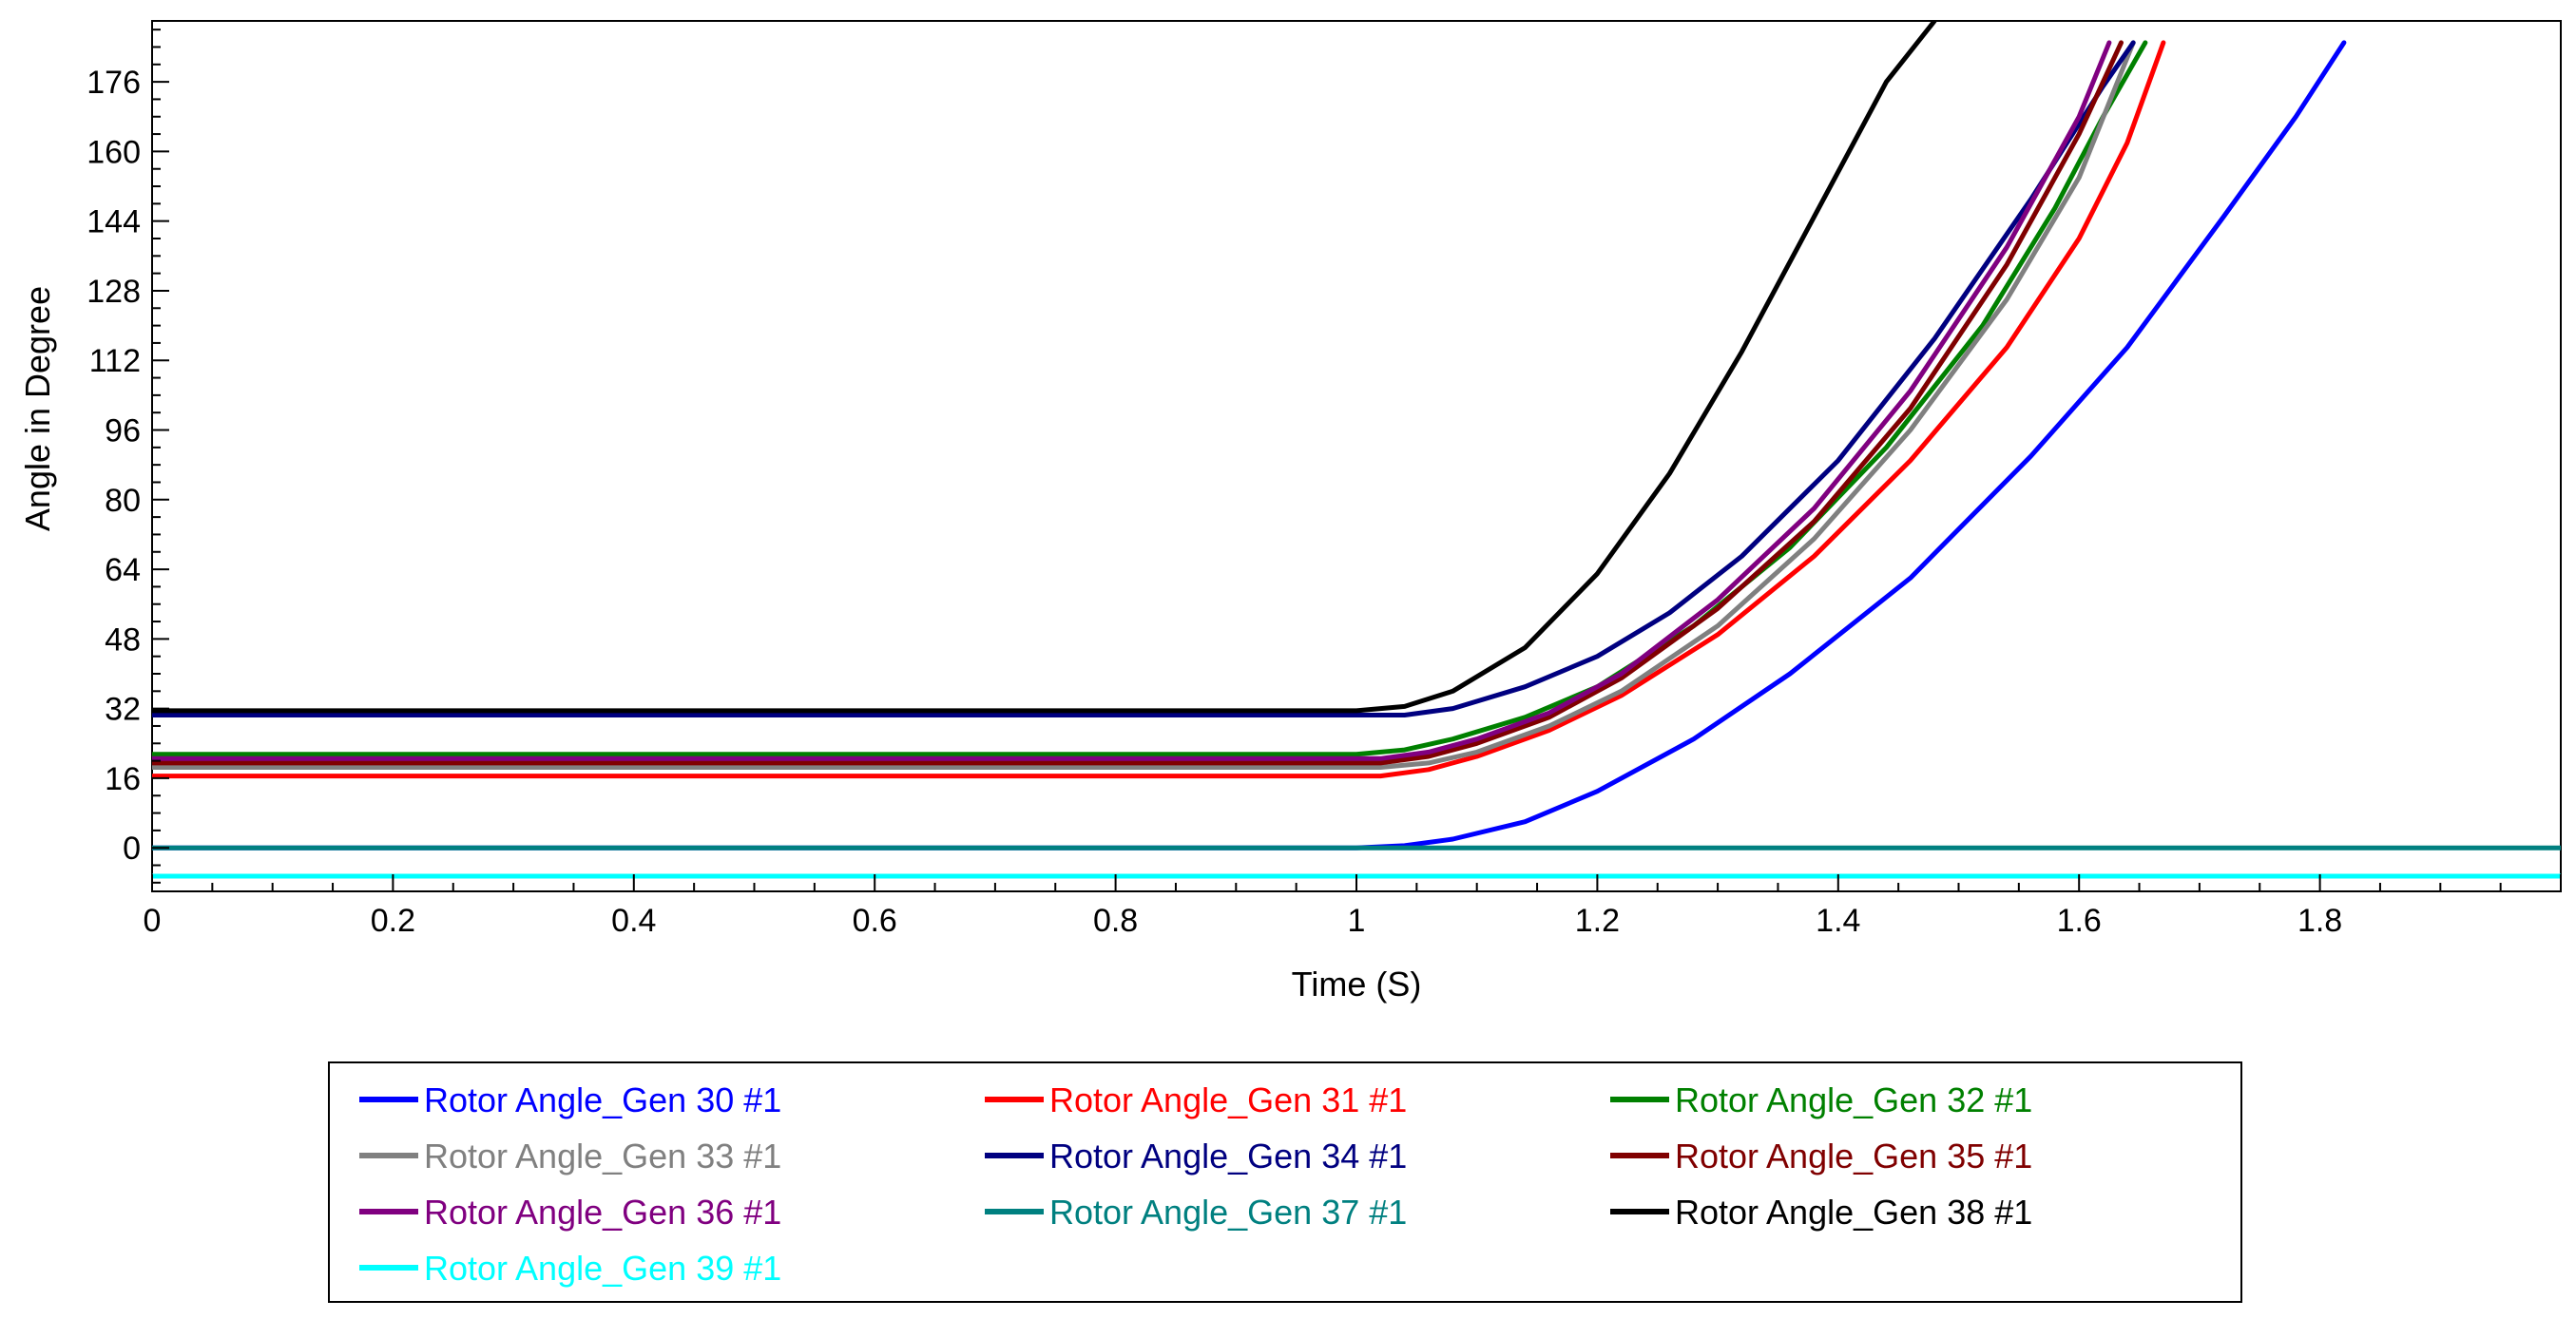 This screenshot has height=1319, width=2576. Describe the element at coordinates (603, 1212) in the screenshot. I see `legend-label: Rotor Angle_Gen 36 #1` at that location.